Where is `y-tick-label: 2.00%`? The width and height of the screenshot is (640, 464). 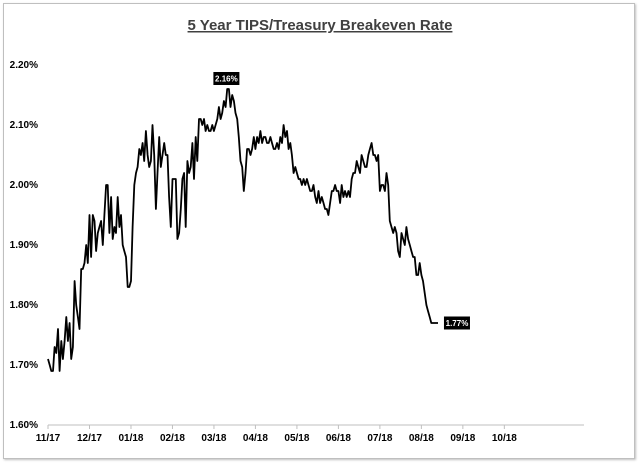 y-tick-label: 2.00% is located at coordinates (24, 185).